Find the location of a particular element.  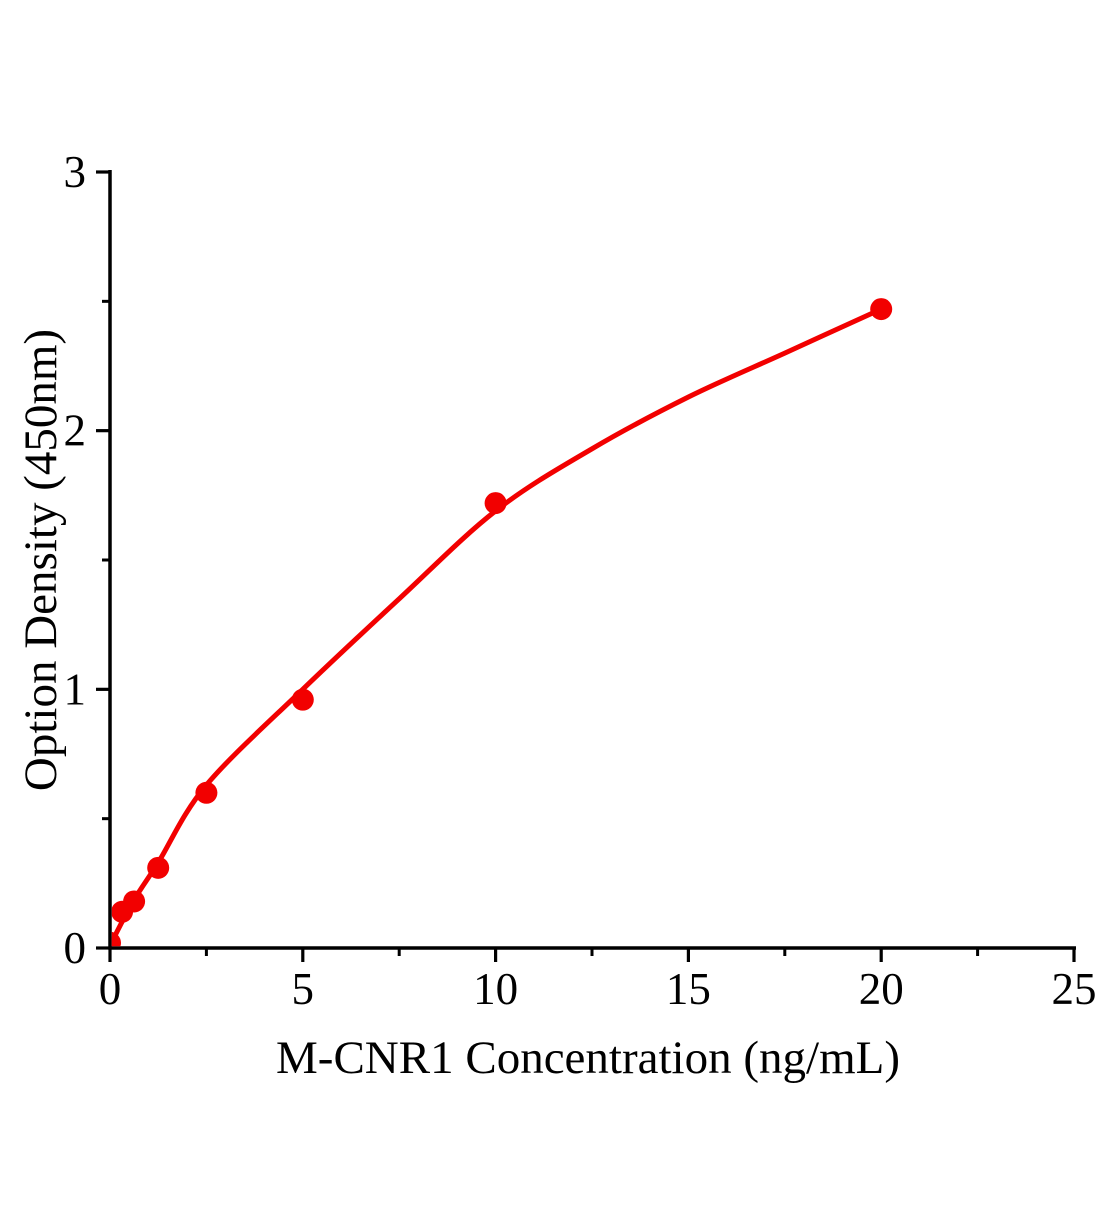

y-tick-label: 3 is located at coordinates (75, 172).